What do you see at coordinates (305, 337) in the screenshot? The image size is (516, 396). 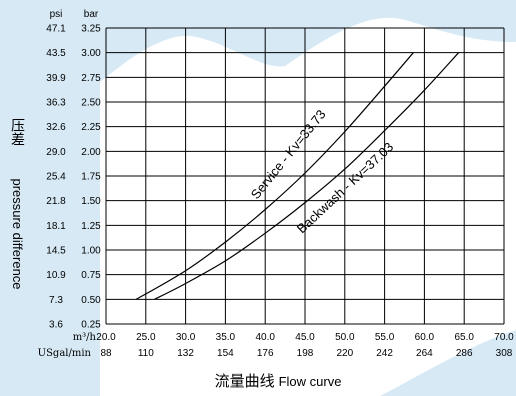 I see `x-tick-m3h: 45.0` at bounding box center [305, 337].